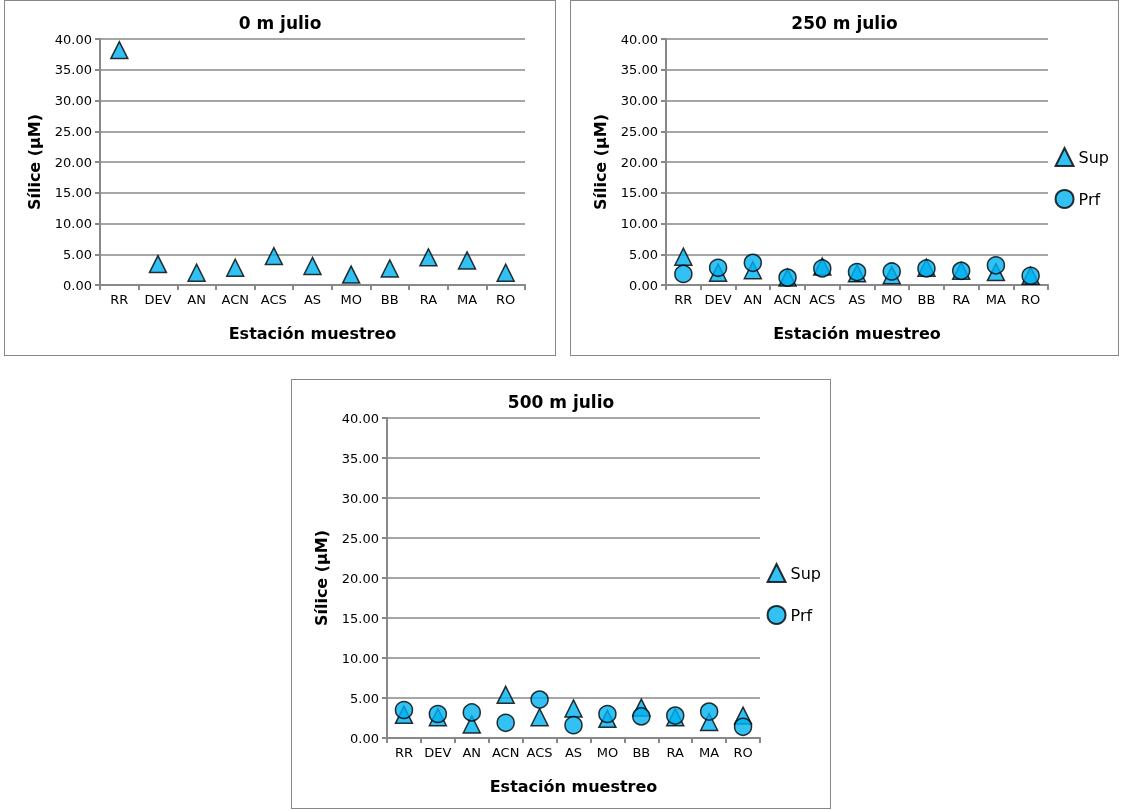  I want to click on chart-title: 250 m julio, so click(844, 22).